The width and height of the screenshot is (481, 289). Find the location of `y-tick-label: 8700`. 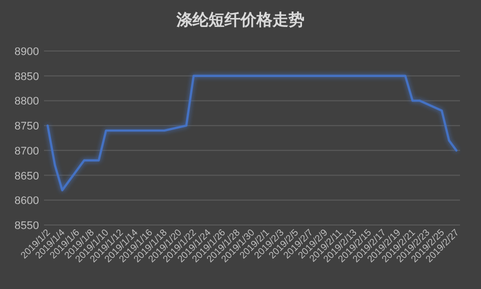

y-tick-label: 8700 is located at coordinates (26, 151).